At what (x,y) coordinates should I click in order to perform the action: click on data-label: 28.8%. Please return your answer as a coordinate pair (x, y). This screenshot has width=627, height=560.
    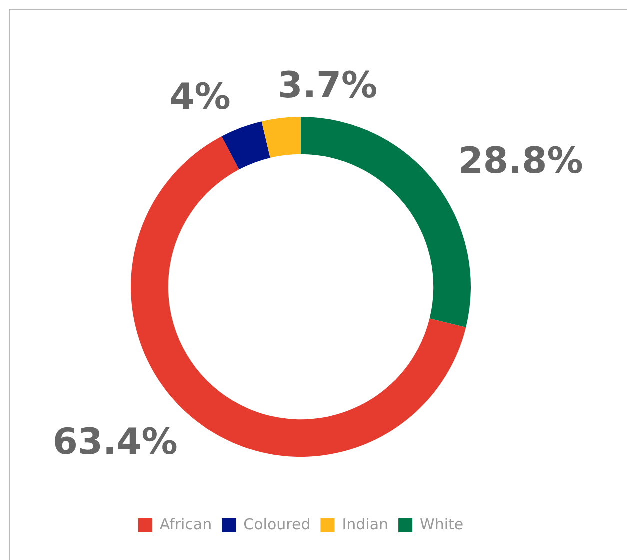
    Looking at the image, I should click on (521, 161).